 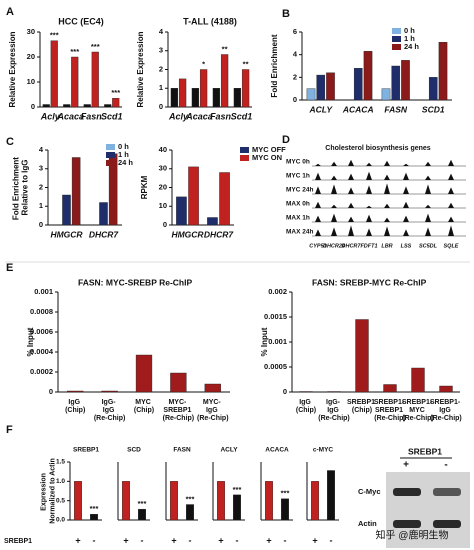 I want to click on y-tick-label: 1.5, so click(x=60, y=462).